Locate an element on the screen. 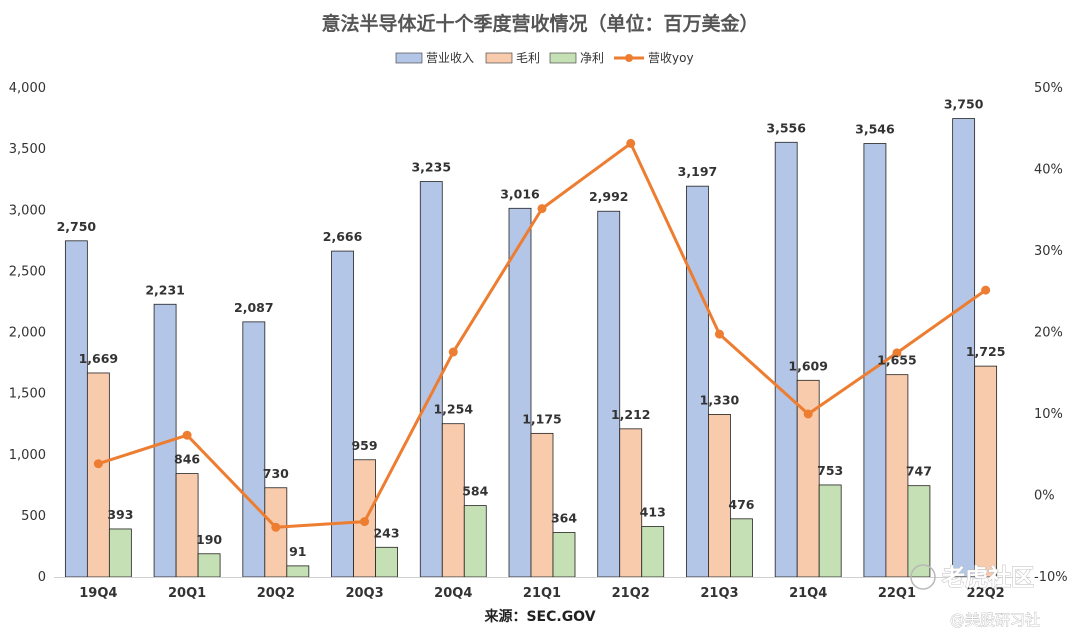  left-axis: 0 500 1,000 1,500 2,000 2,500 3,000 3,500 4,000 is located at coordinates (27, 333).